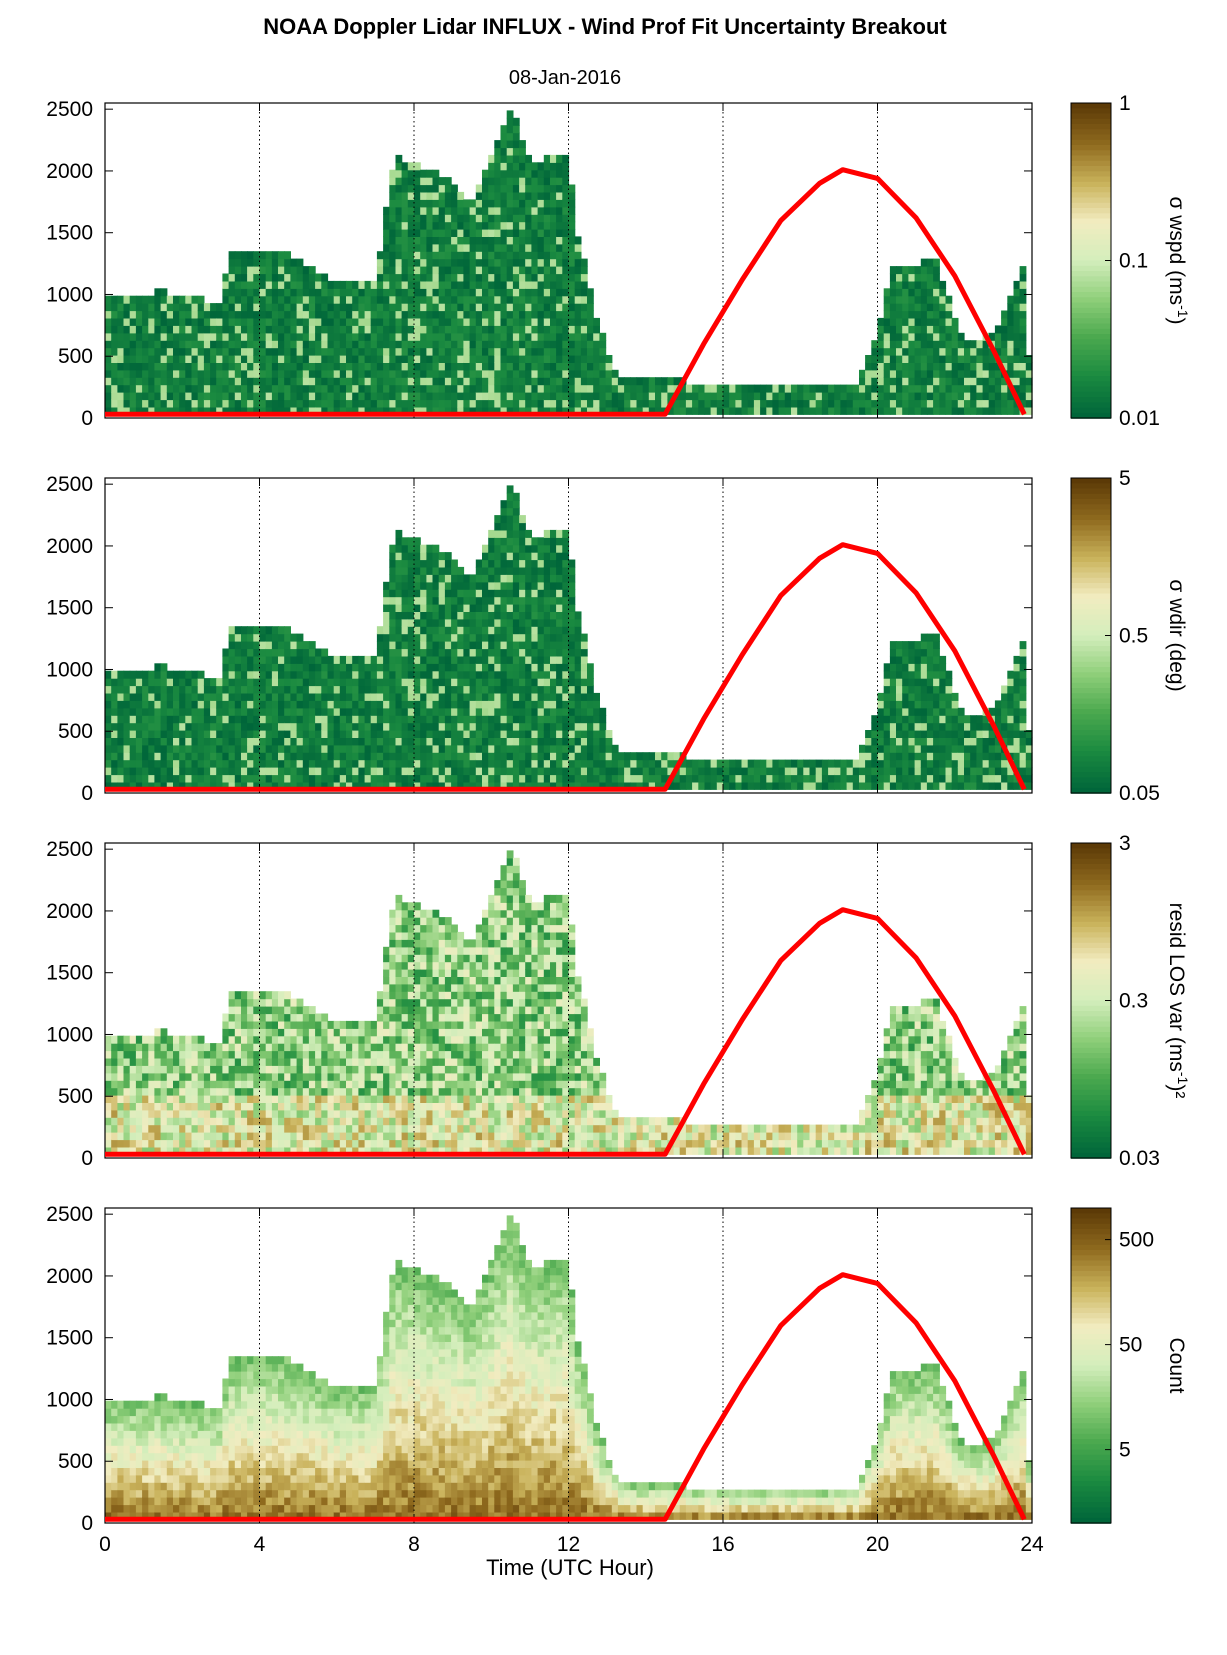 This screenshot has width=1227, height=1655. What do you see at coordinates (1176, 250) in the screenshot?
I see `colorbar-label-text: σ wspd (ms` at bounding box center [1176, 250].